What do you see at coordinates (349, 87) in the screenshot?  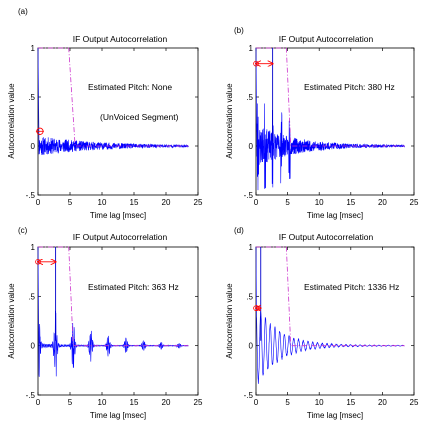 I see `pitch-annotation: Estimated Pitch: 380 Hz` at bounding box center [349, 87].